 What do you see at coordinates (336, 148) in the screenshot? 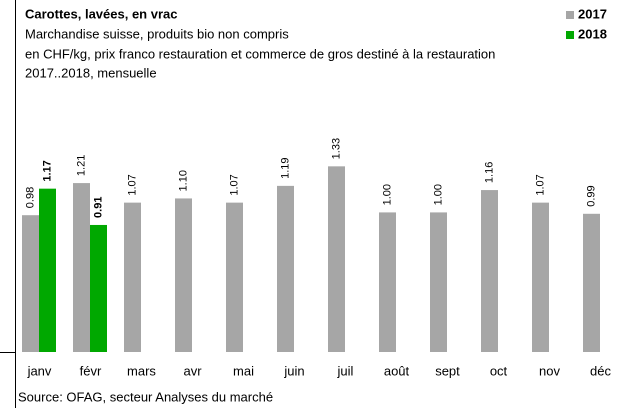
I see `value-label: 1.33` at bounding box center [336, 148].